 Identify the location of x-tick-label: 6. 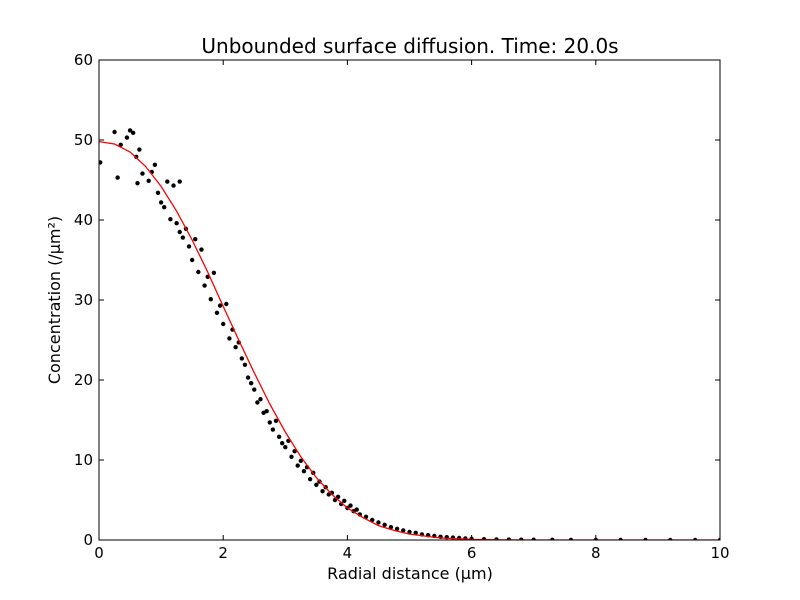
(472, 553).